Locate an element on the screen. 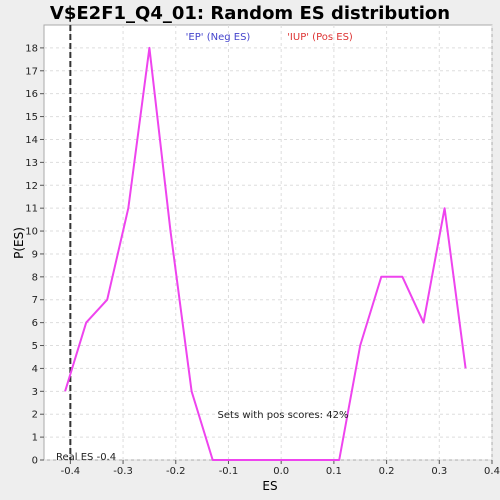  y-tick-label: 15 is located at coordinates (31, 117).